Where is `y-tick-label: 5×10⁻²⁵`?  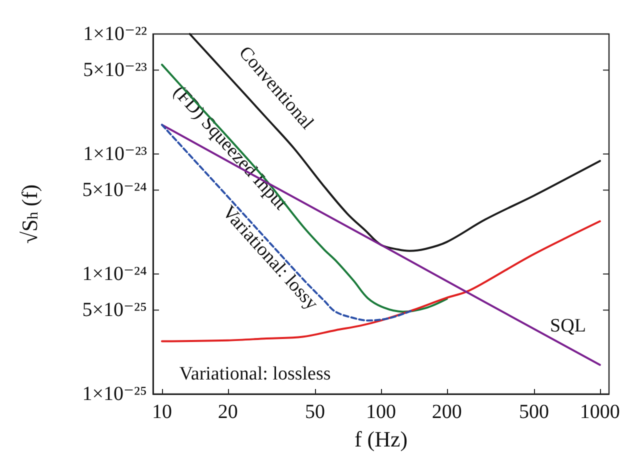 y-tick-label: 5×10⁻²⁵ is located at coordinates (114, 310).